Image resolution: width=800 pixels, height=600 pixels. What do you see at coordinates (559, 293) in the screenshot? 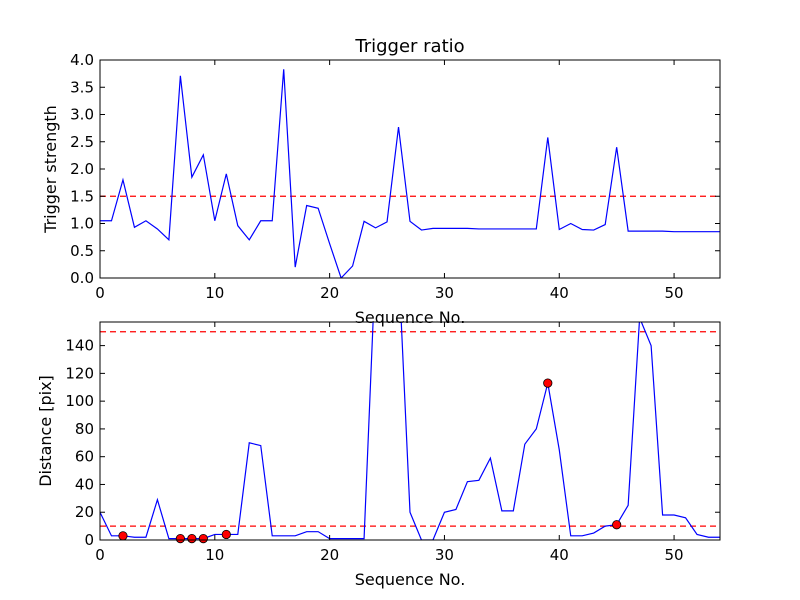
I see `strength-x-tick-label: 40` at bounding box center [559, 293].